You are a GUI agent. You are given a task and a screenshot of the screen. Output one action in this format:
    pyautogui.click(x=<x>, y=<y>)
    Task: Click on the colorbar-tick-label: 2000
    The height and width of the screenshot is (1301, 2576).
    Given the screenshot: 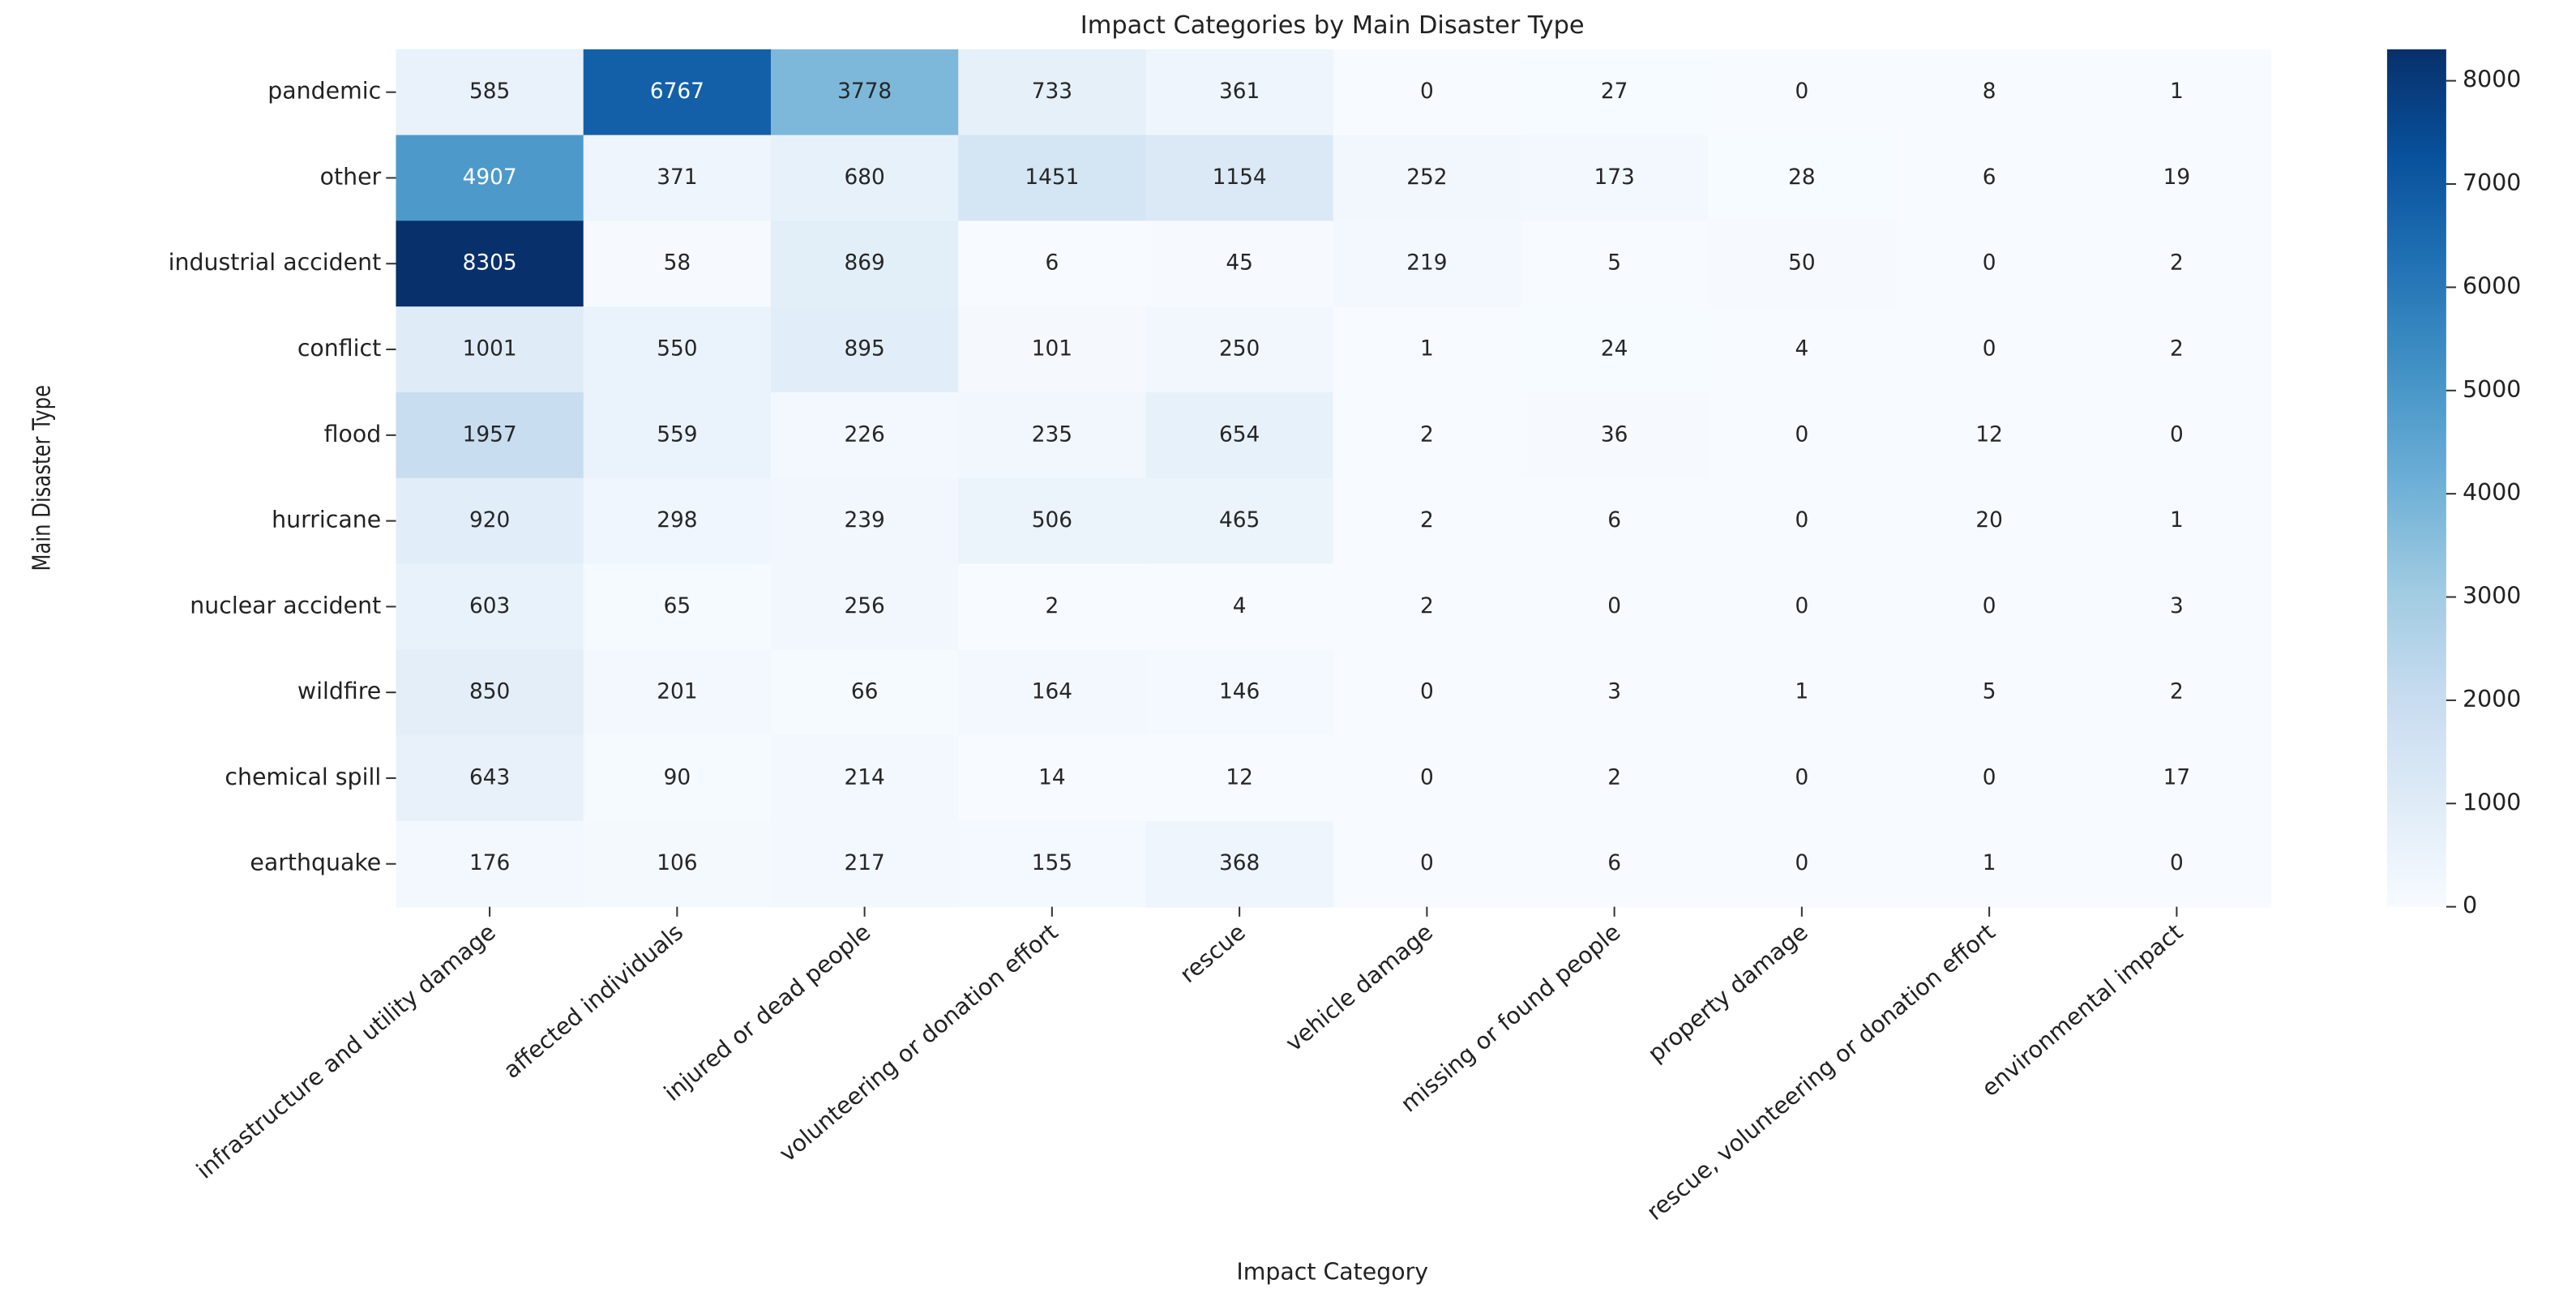 What is the action you would take?
    pyautogui.click(x=2492, y=700)
    